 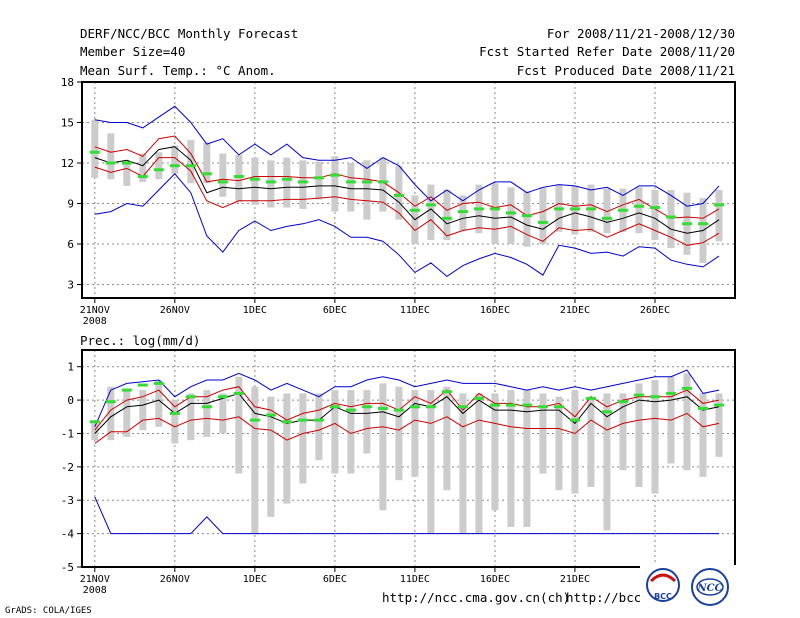 What do you see at coordinates (48, 611) in the screenshot?
I see `grads-credit: GrADS: COLA/IGES` at bounding box center [48, 611].